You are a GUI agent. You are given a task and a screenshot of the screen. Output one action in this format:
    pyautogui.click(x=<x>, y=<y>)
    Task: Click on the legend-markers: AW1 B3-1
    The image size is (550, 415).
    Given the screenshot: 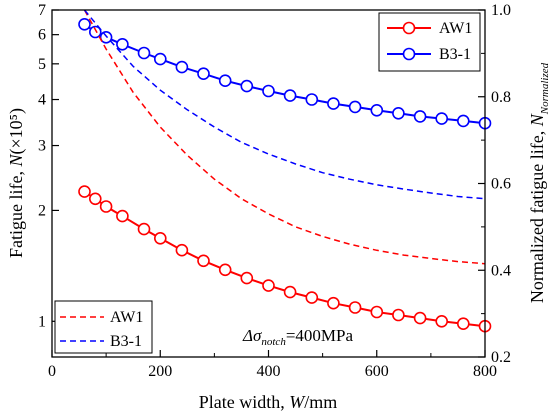 What is the action you would take?
    pyautogui.click(x=429, y=42)
    